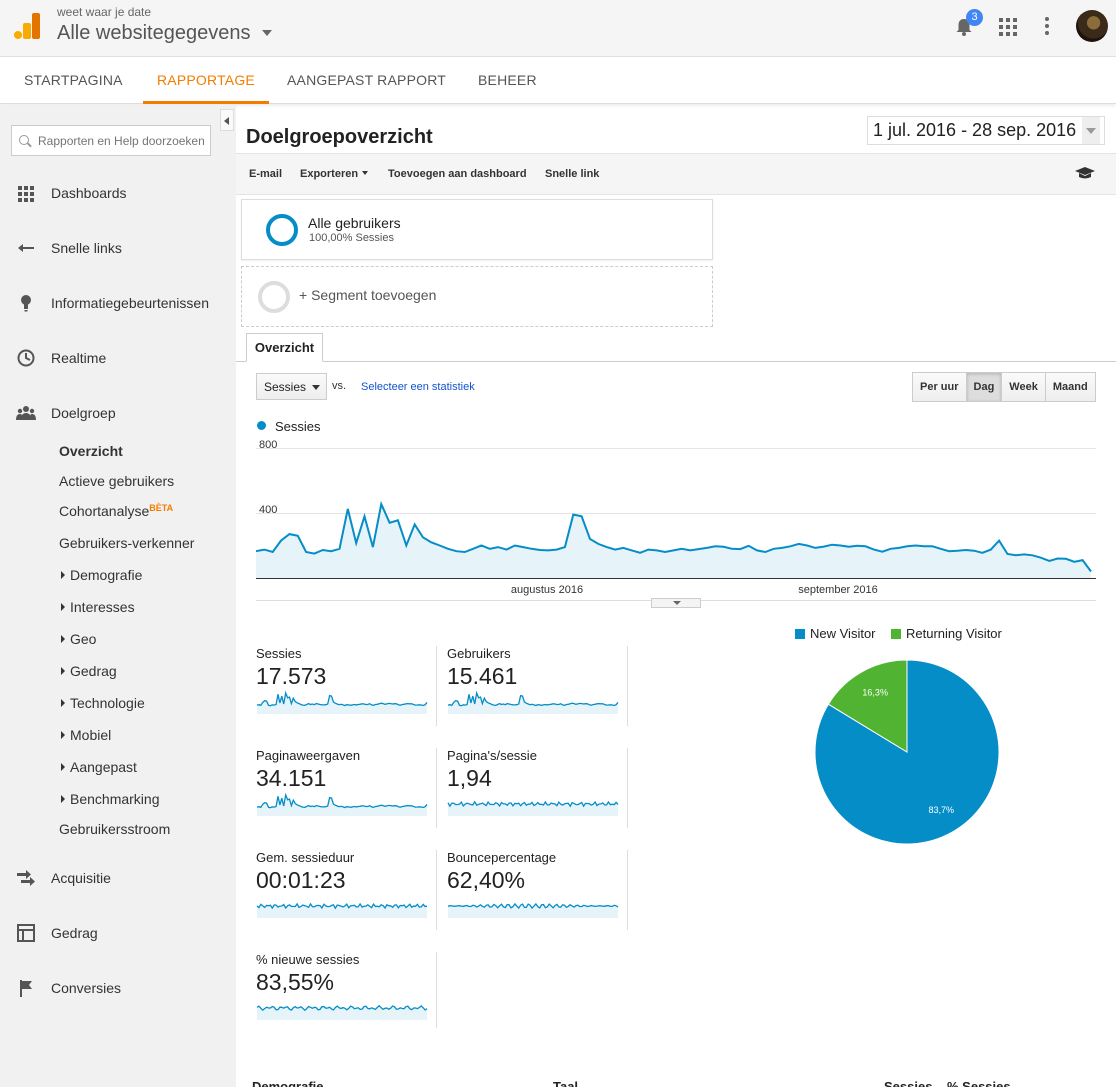 The image size is (1116, 1087). Describe the element at coordinates (940, 387) in the screenshot. I see `period-hourly-button: Per uur` at that location.